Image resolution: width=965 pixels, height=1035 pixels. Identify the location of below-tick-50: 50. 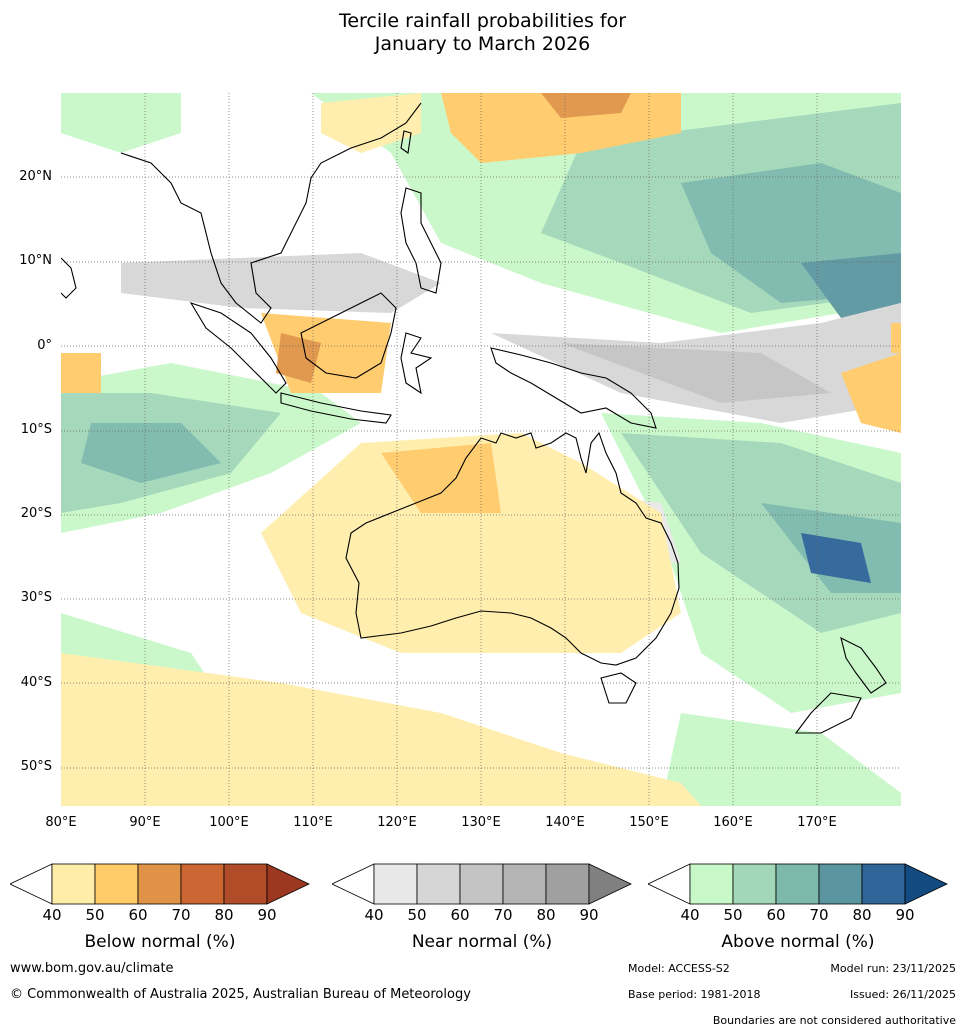
(95, 915).